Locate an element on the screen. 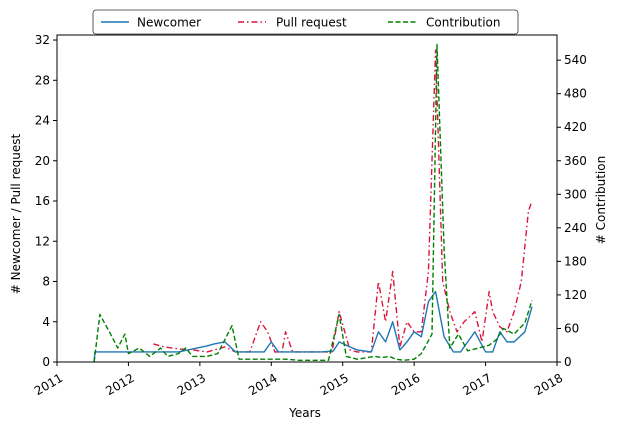  y-right-tick-label-300: 300 is located at coordinates (575, 194).